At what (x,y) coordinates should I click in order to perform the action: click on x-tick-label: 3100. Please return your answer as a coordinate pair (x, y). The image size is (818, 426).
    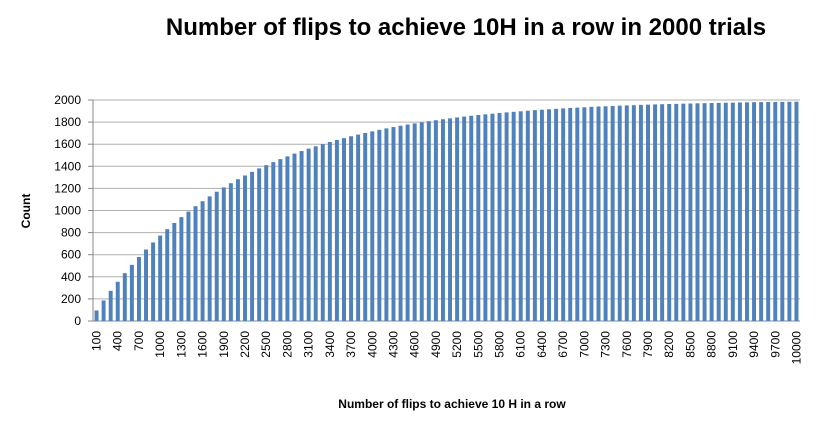
    Looking at the image, I should click on (309, 344).